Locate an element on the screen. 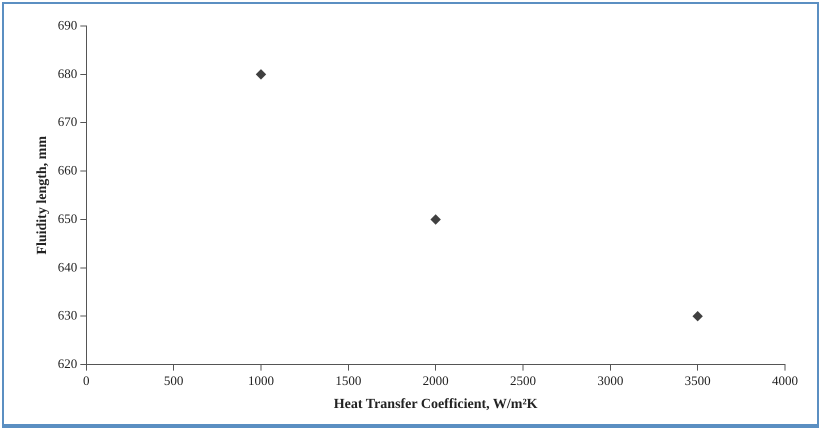  y-axis-title: Fluidity length, mm is located at coordinates (42, 195).